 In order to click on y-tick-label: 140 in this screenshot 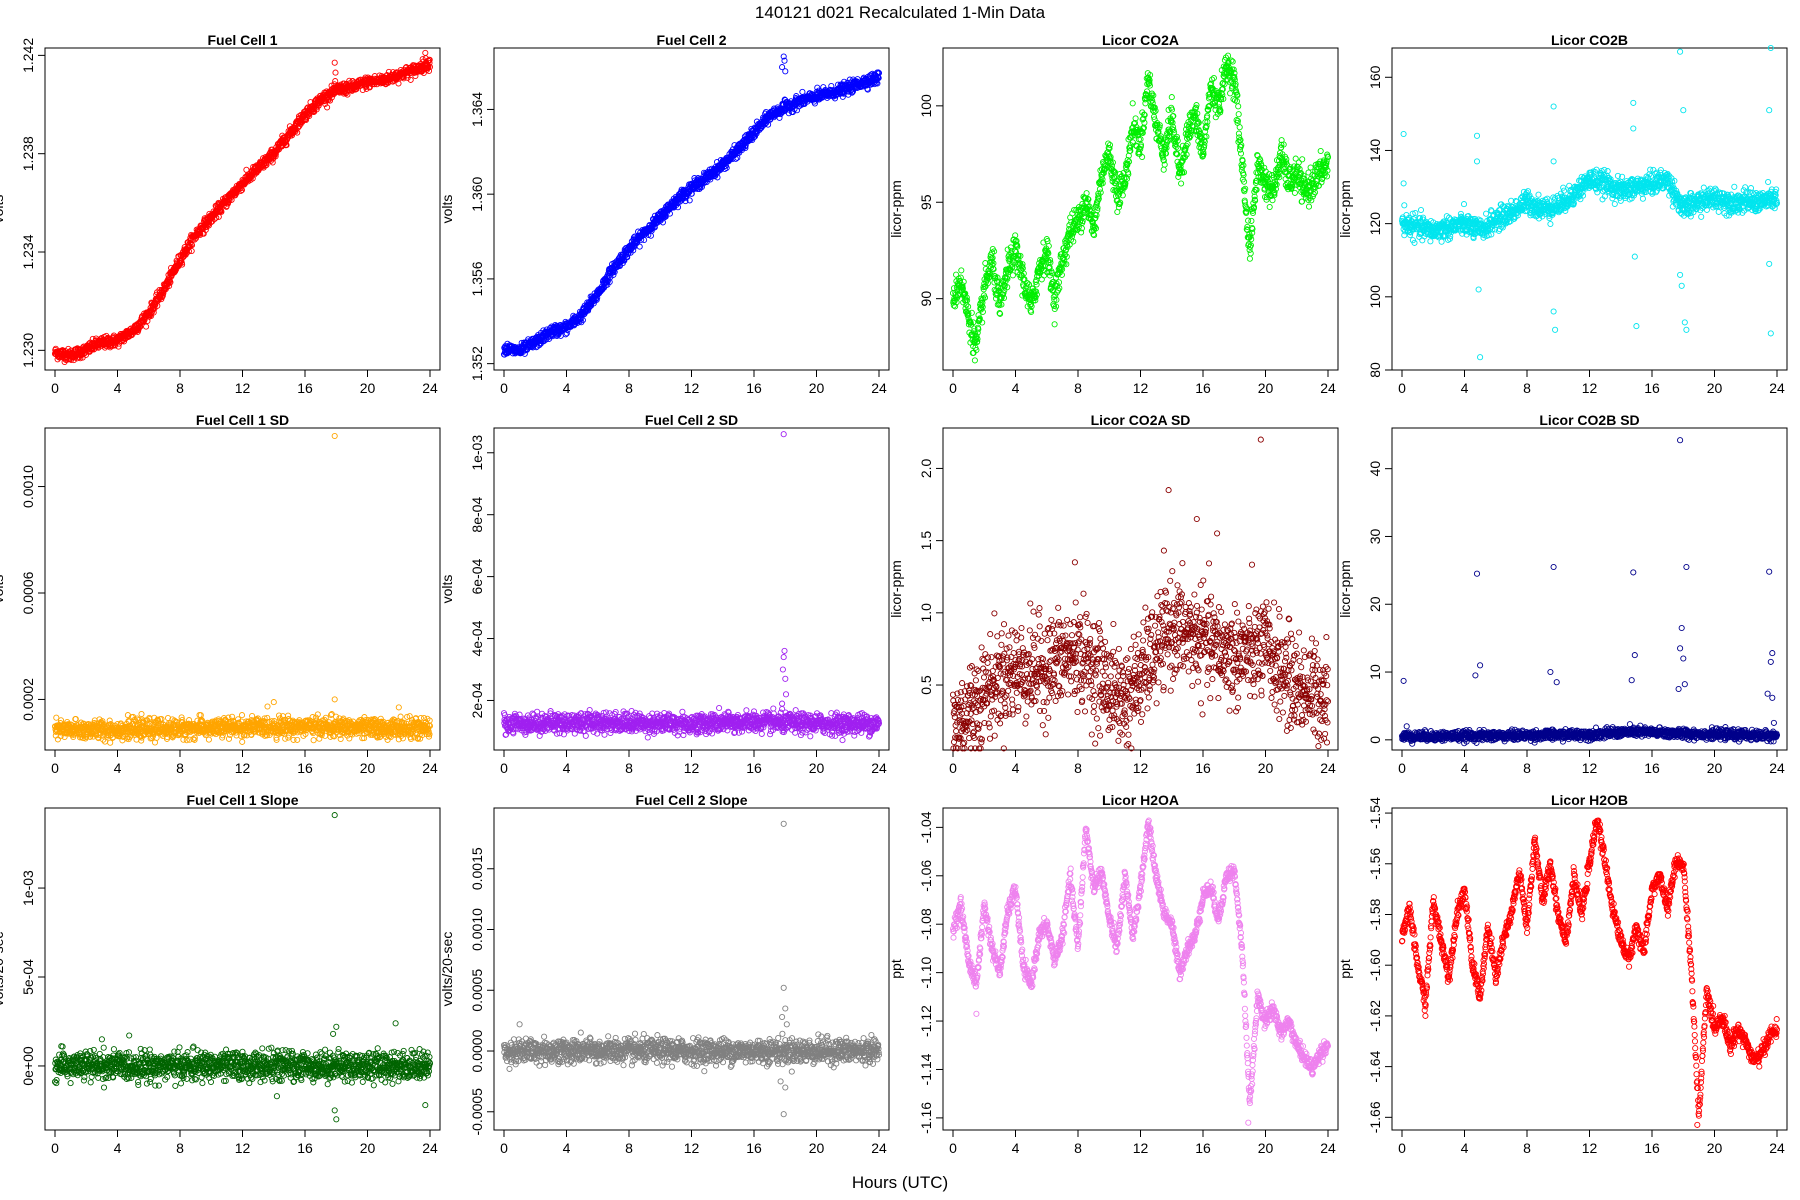, I will do `click(1375, 151)`.